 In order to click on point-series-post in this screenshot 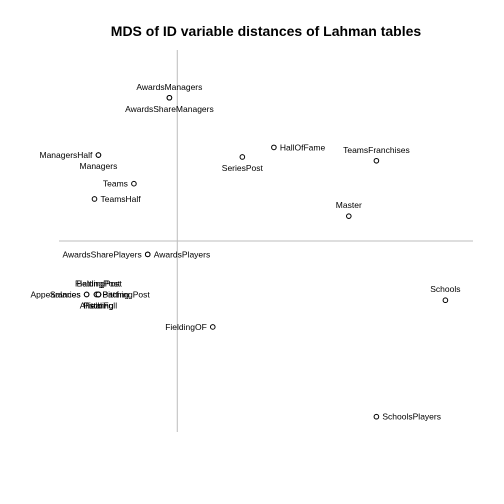, I will do `click(242, 157)`.